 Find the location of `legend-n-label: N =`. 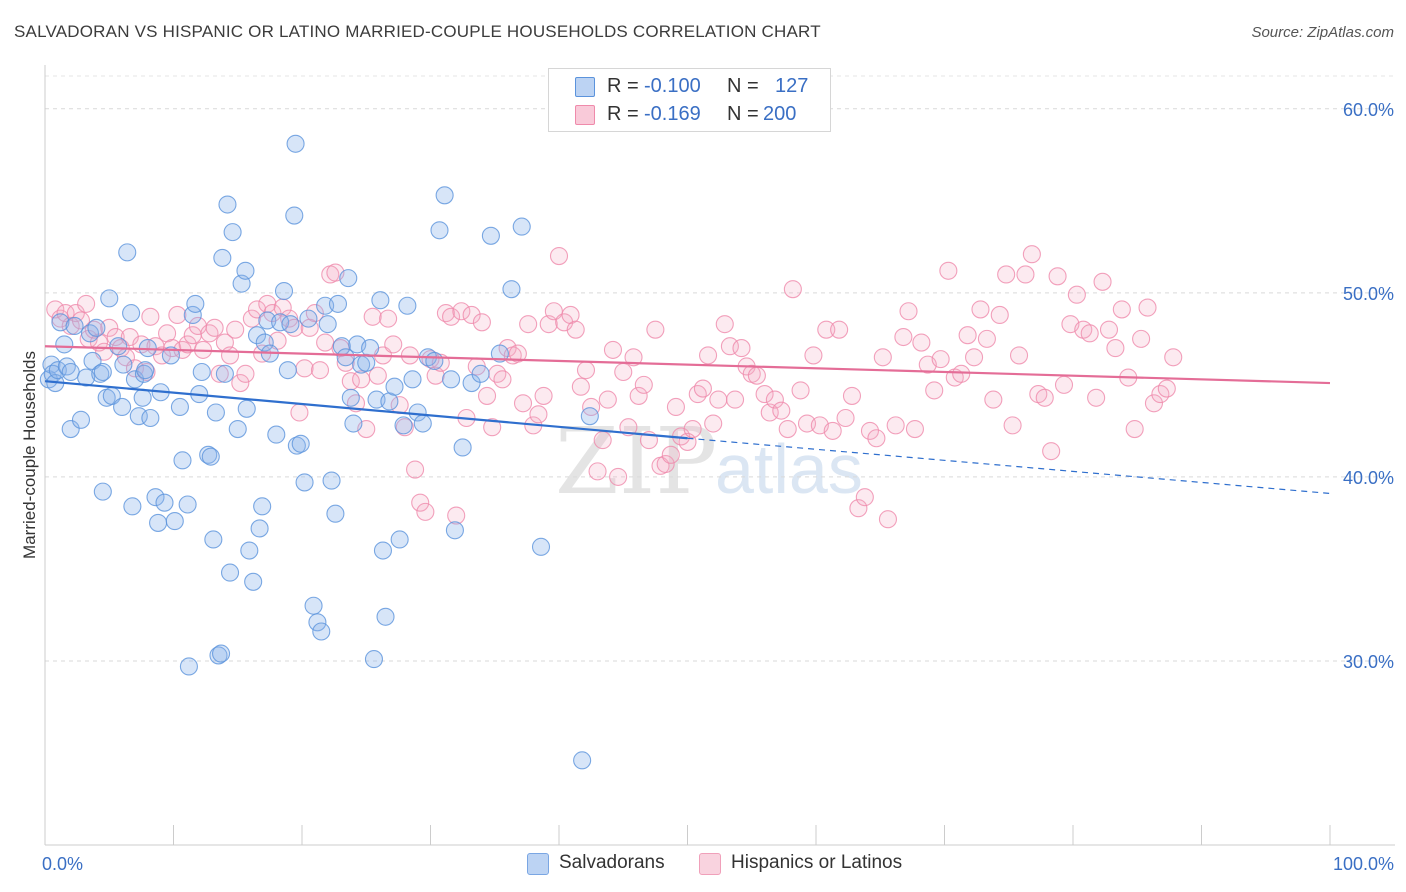

legend-n-label: N = is located at coordinates (743, 114).